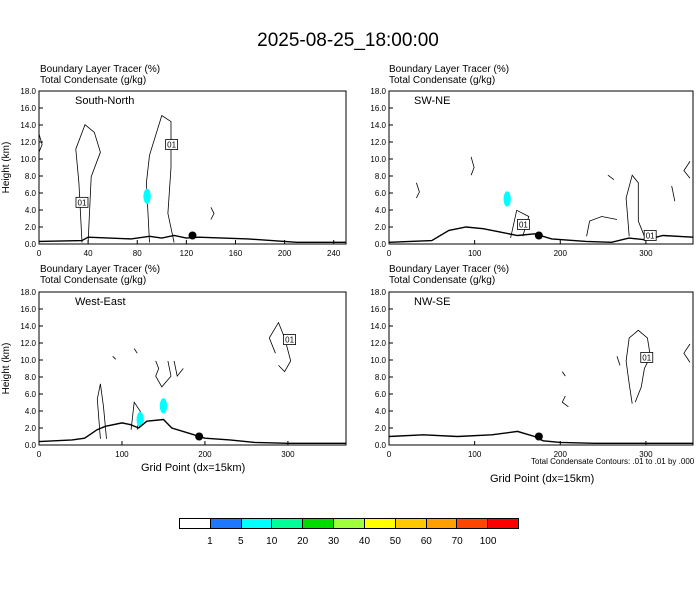 The width and height of the screenshot is (696, 612). I want to click on x-tick-label: 80, so click(137, 253).